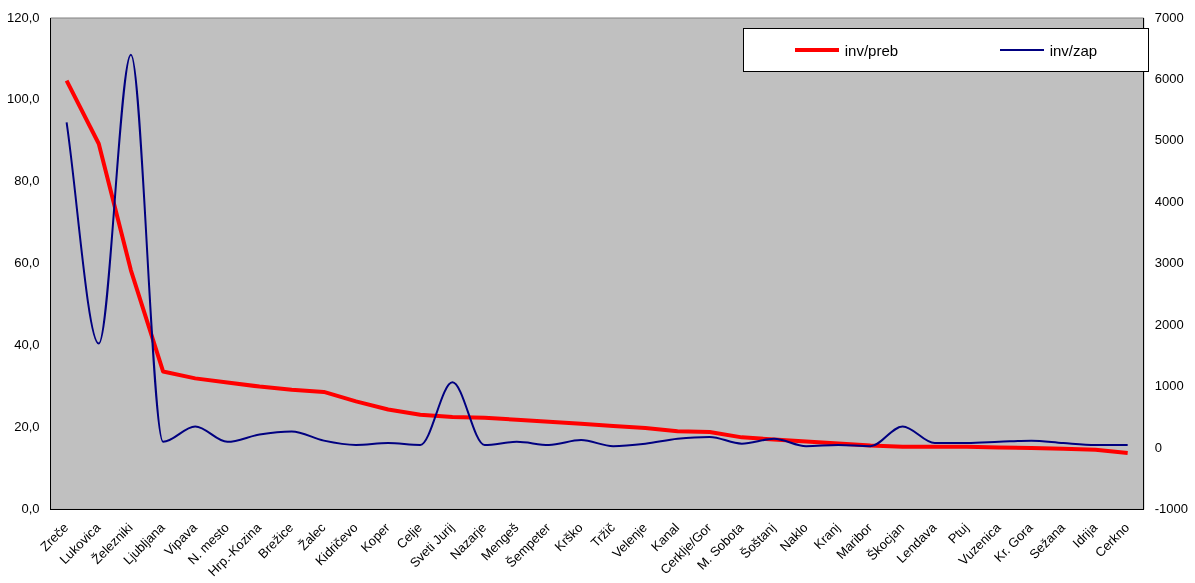 Image resolution: width=1195 pixels, height=583 pixels. I want to click on y2-tick-label: 2000, so click(1169, 324).